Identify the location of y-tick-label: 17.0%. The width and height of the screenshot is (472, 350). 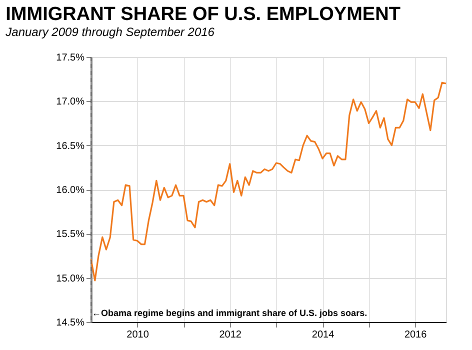
(70, 102).